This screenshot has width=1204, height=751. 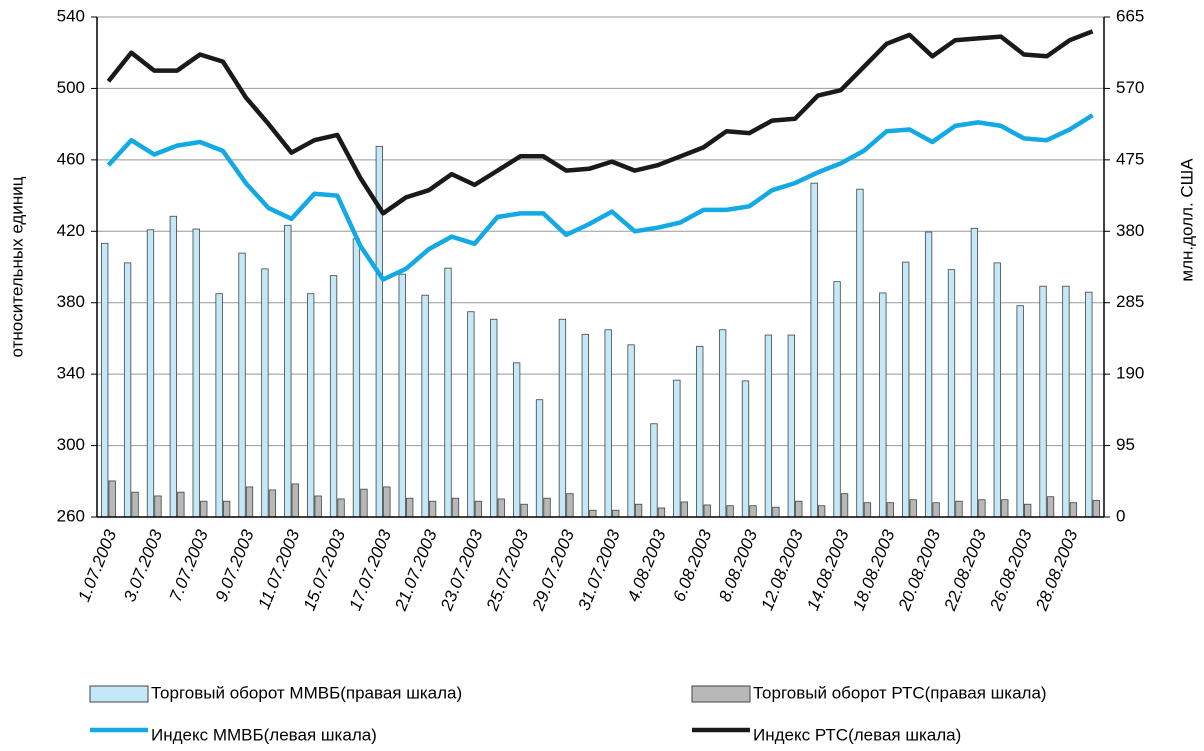 What do you see at coordinates (235, 566) in the screenshot?
I see `x-tick-label: 9.07.2003` at bounding box center [235, 566].